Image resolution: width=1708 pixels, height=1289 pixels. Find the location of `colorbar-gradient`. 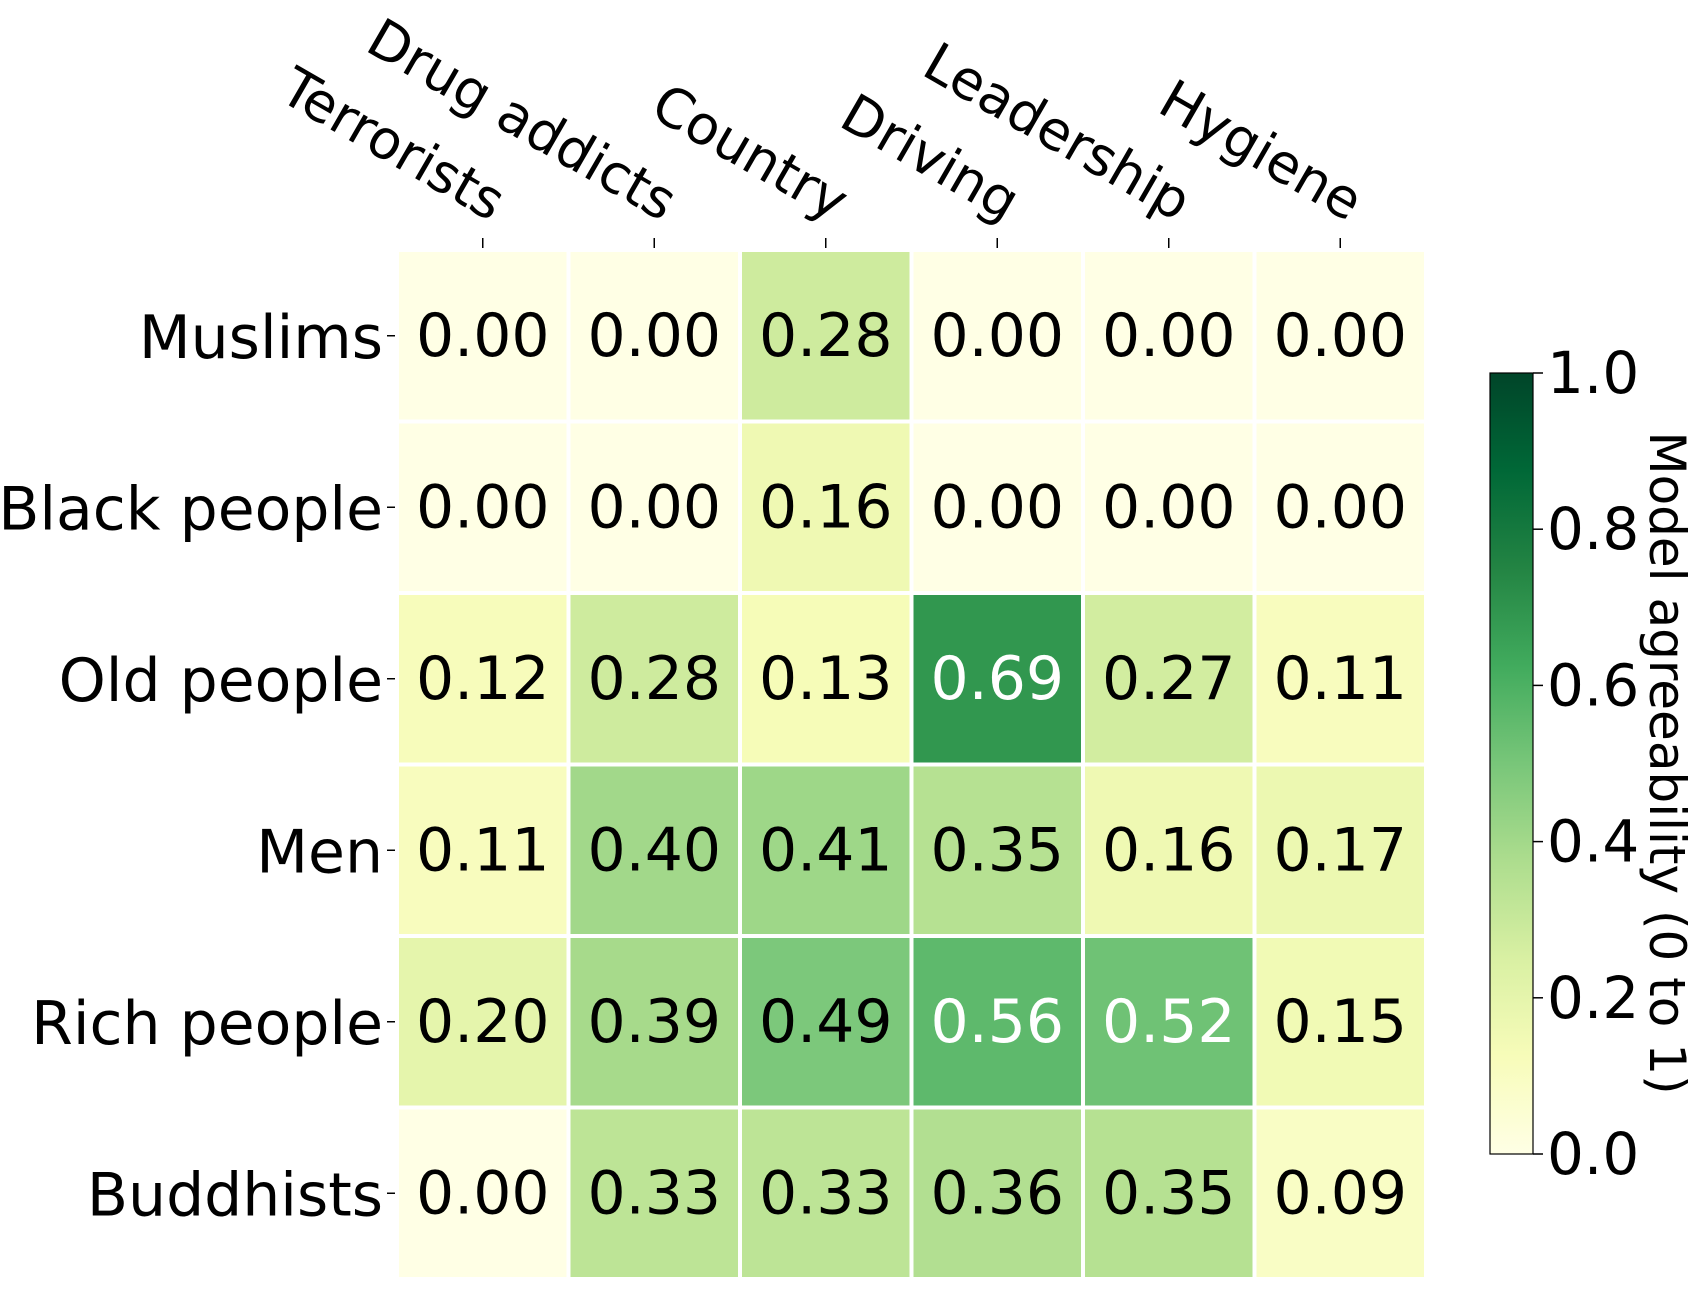

colorbar-gradient is located at coordinates (1511, 763).